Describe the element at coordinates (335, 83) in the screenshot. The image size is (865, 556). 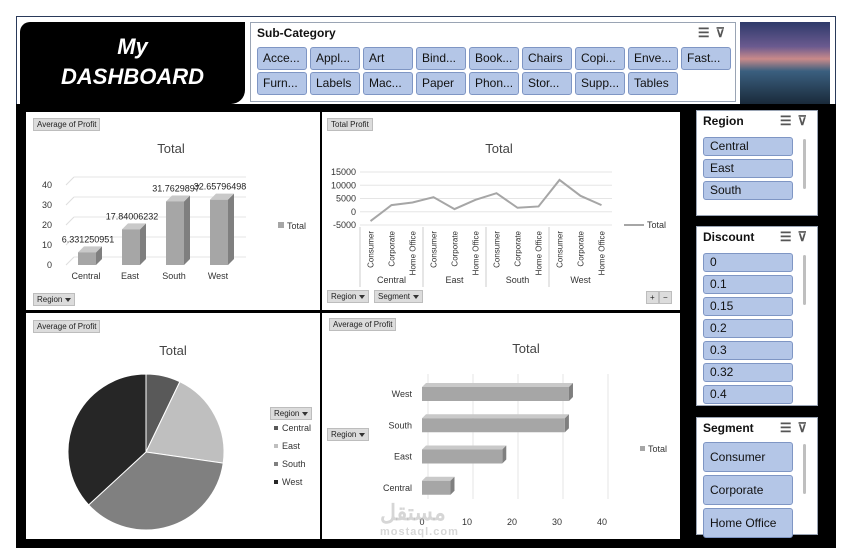
I see `subcategory-item-10: Labels` at that location.